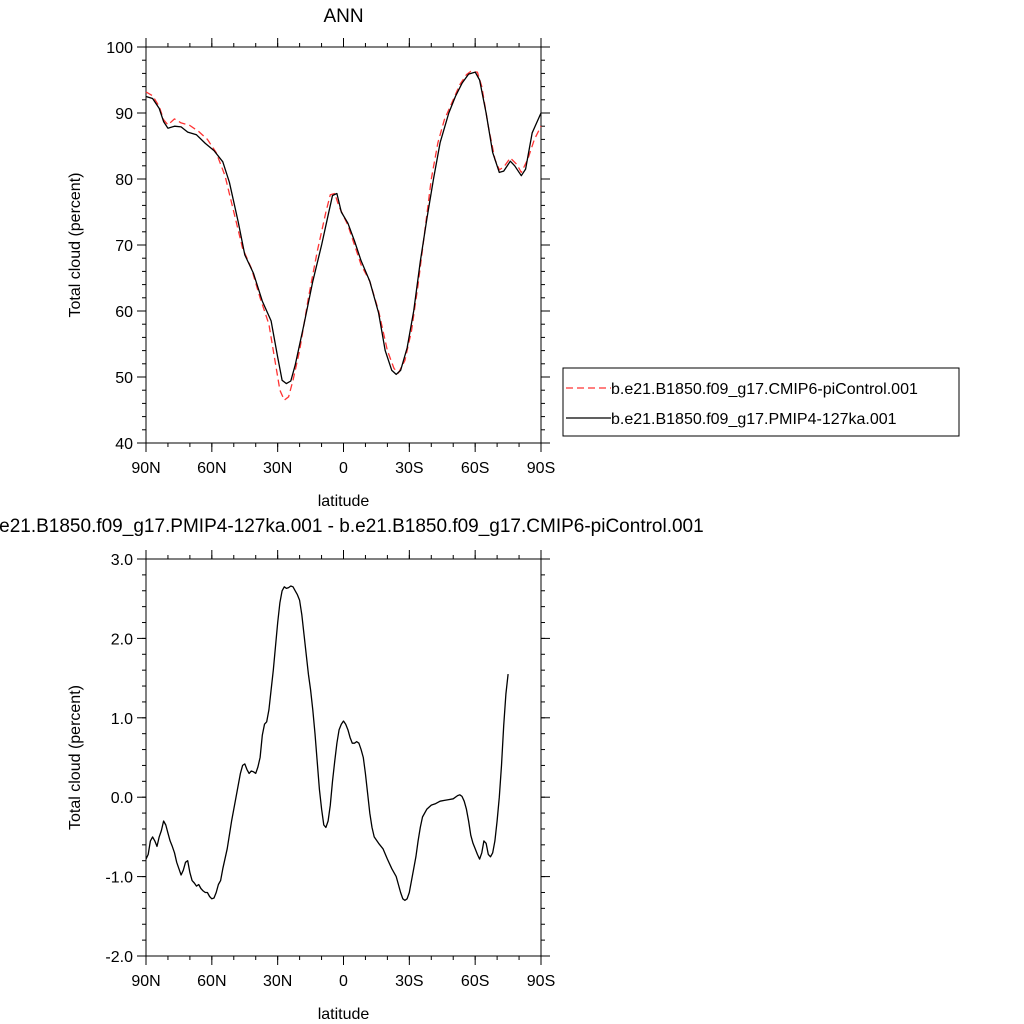 This screenshot has width=1024, height=1024. What do you see at coordinates (343, 16) in the screenshot?
I see `chart-title: ANN` at bounding box center [343, 16].